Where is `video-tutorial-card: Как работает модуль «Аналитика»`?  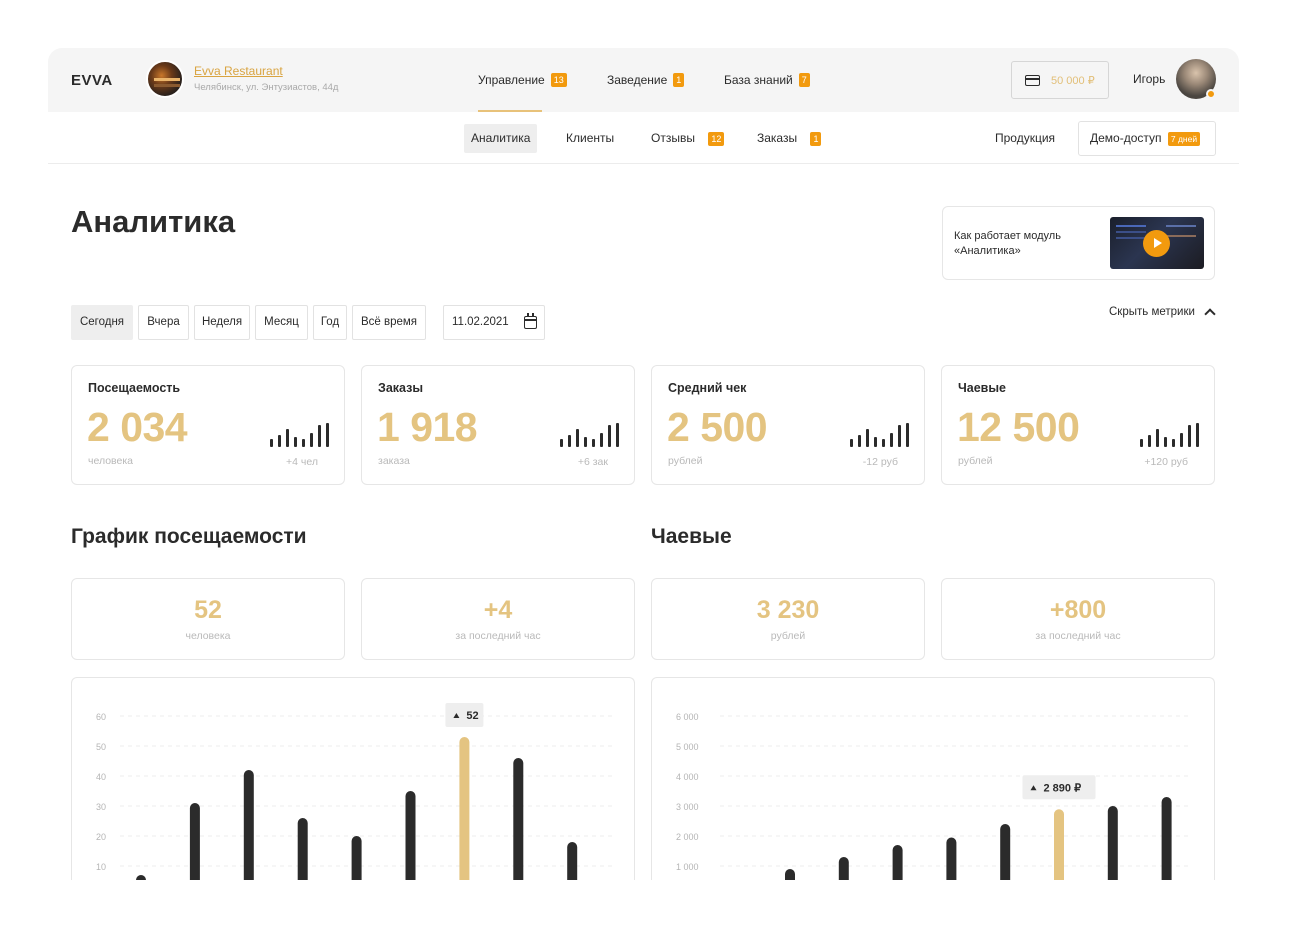 video-tutorial-card: Как работает модуль «Аналитика» is located at coordinates (1078, 243).